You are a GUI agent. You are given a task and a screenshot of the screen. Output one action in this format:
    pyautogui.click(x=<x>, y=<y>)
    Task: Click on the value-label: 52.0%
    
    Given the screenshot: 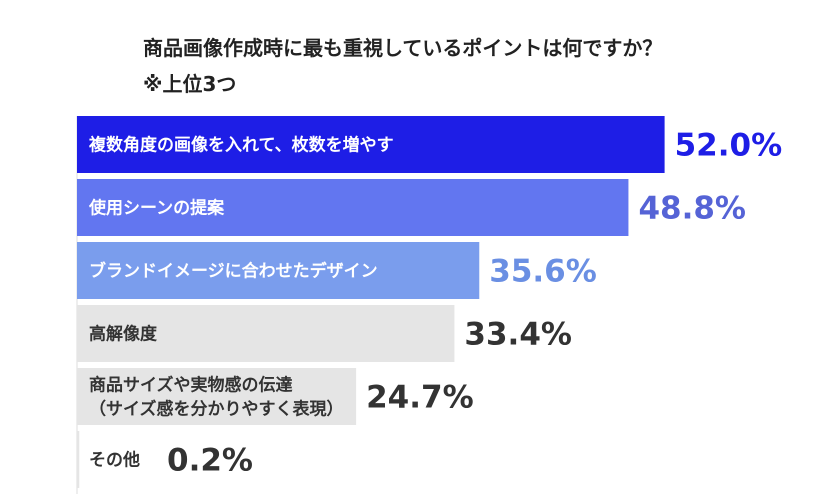 What is the action you would take?
    pyautogui.click(x=729, y=146)
    